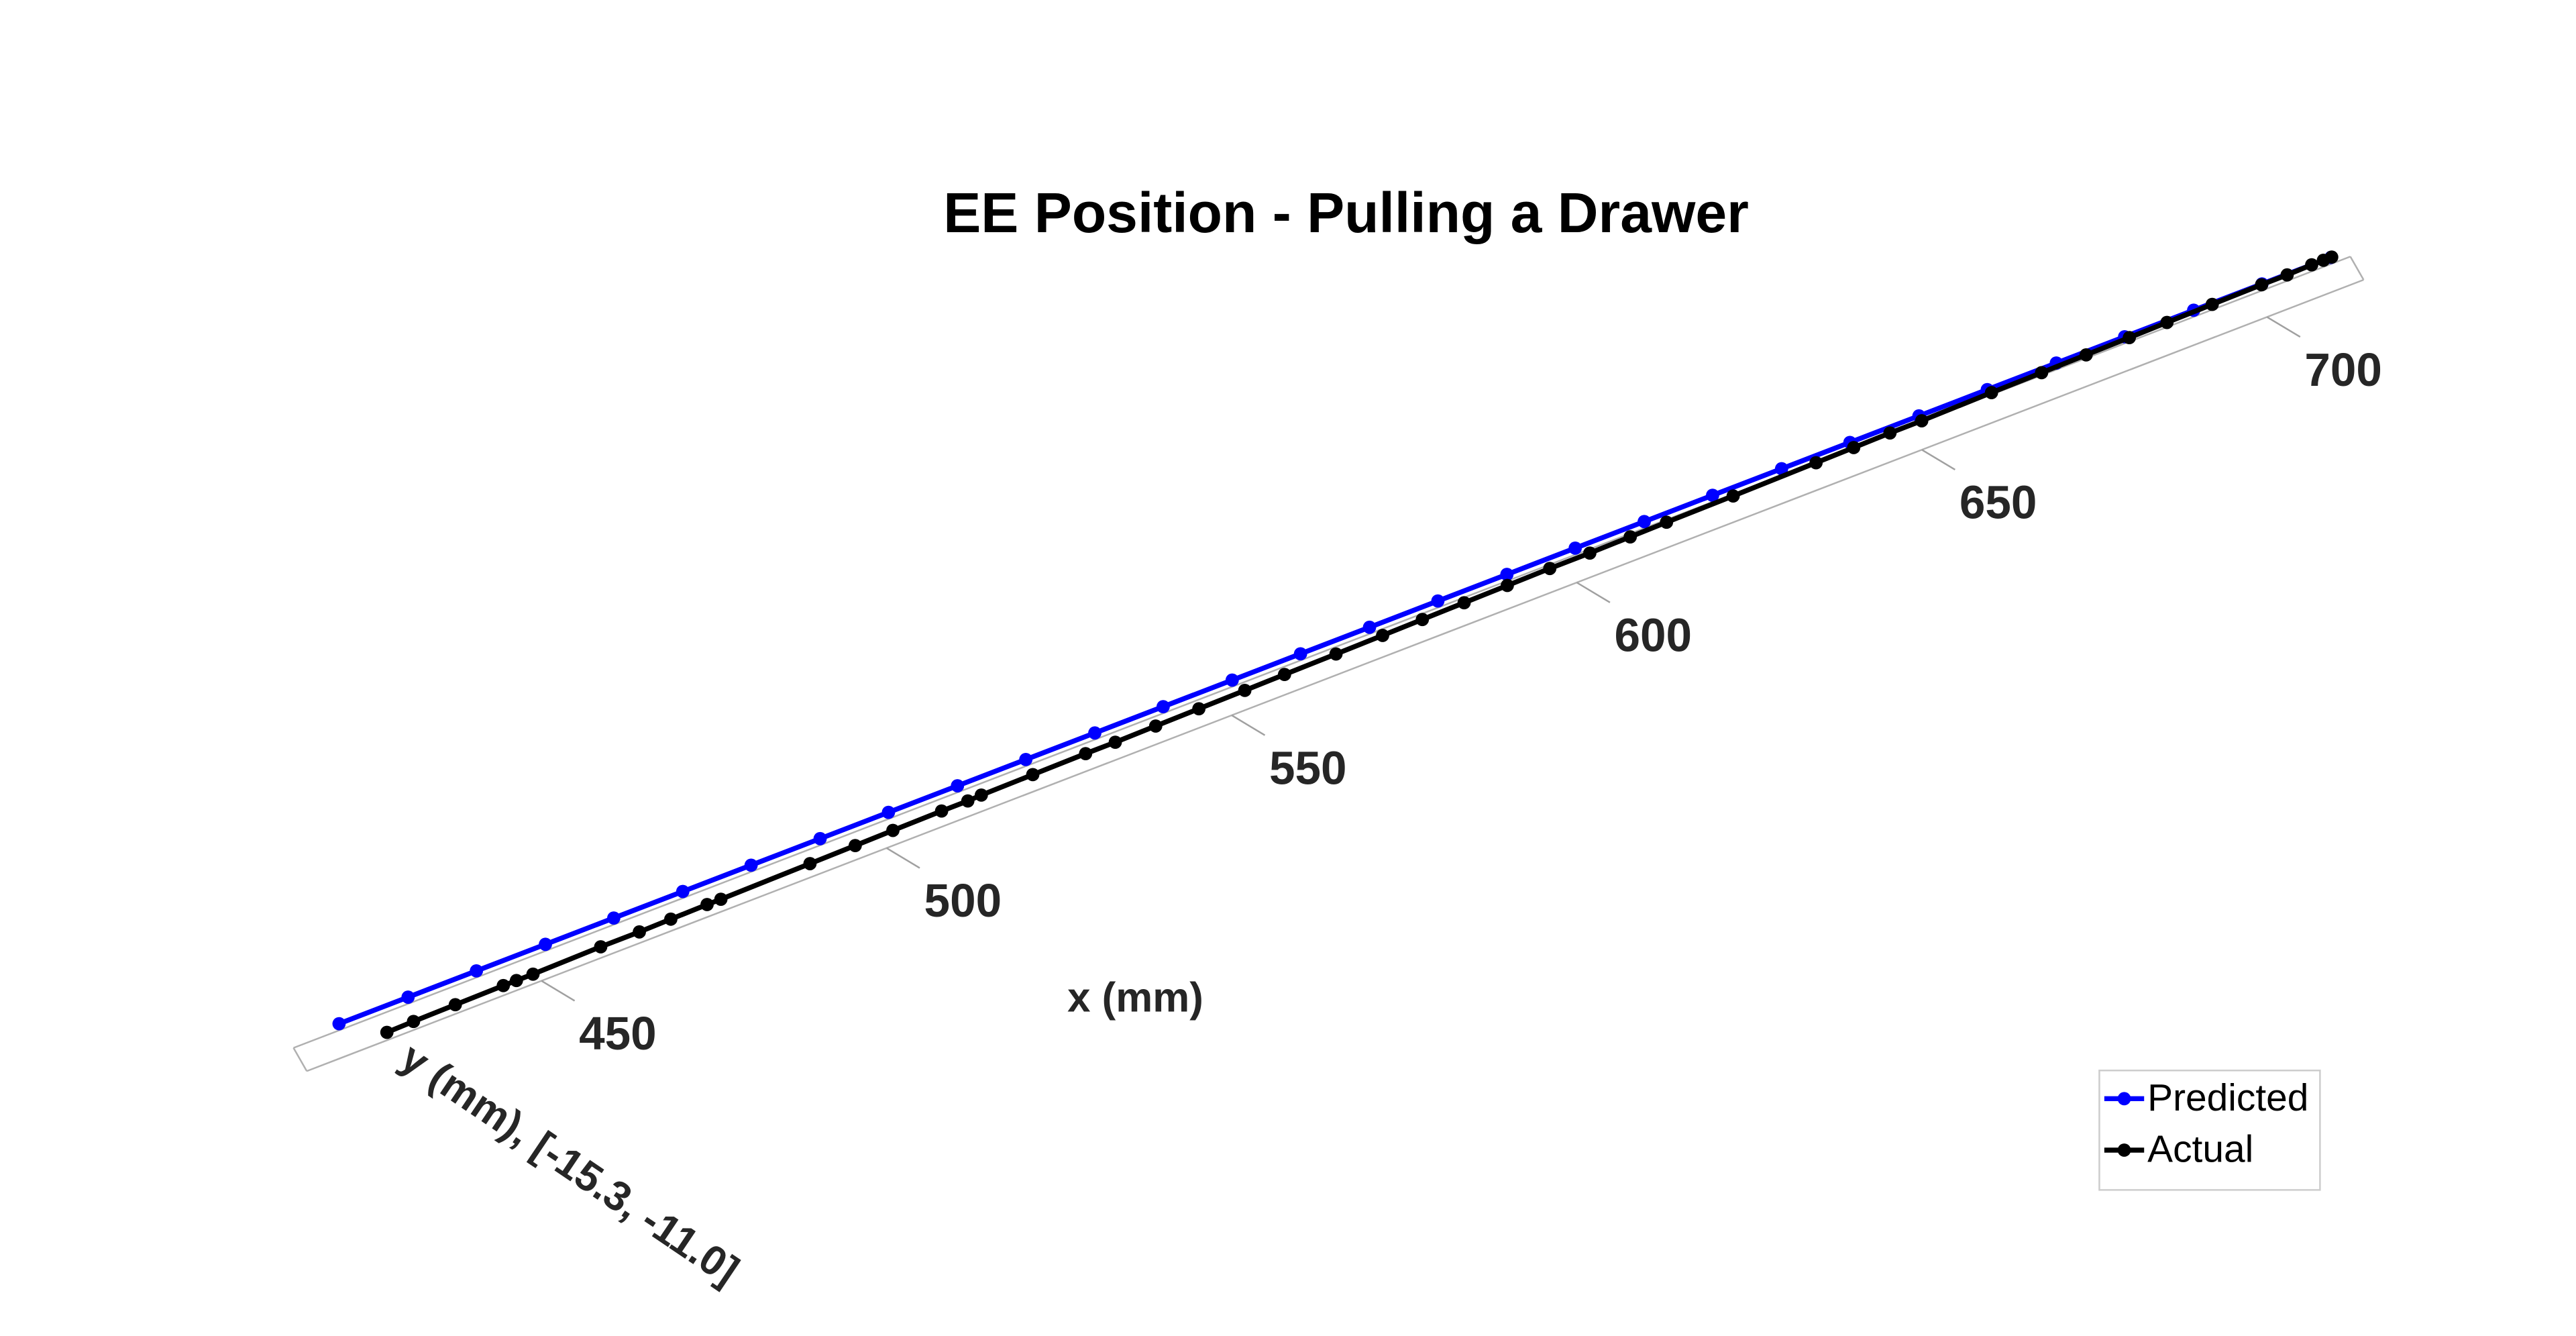 This screenshot has width=2576, height=1336. What do you see at coordinates (1653, 635) in the screenshot?
I see `x-tick-label: 600` at bounding box center [1653, 635].